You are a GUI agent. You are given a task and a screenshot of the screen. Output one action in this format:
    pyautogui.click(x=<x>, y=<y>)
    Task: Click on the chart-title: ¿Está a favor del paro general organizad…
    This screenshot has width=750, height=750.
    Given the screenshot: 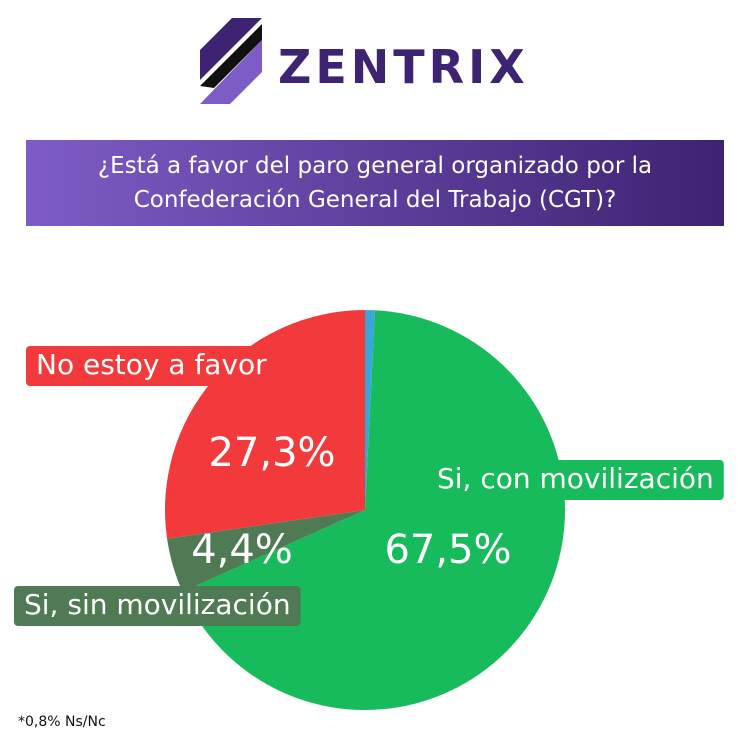 What is the action you would take?
    pyautogui.click(x=375, y=183)
    